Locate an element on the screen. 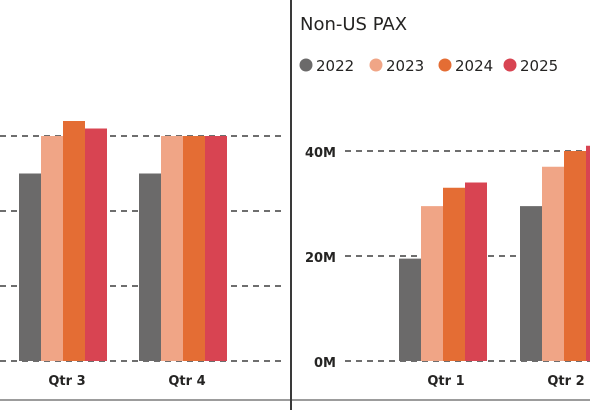 The width and height of the screenshot is (590, 410). bar-qtr-1-2022 is located at coordinates (410, 309).